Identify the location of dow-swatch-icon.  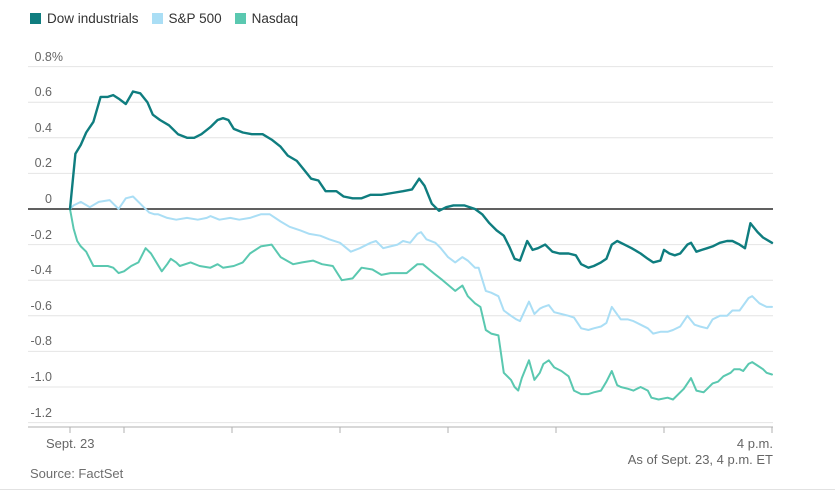
(35, 18).